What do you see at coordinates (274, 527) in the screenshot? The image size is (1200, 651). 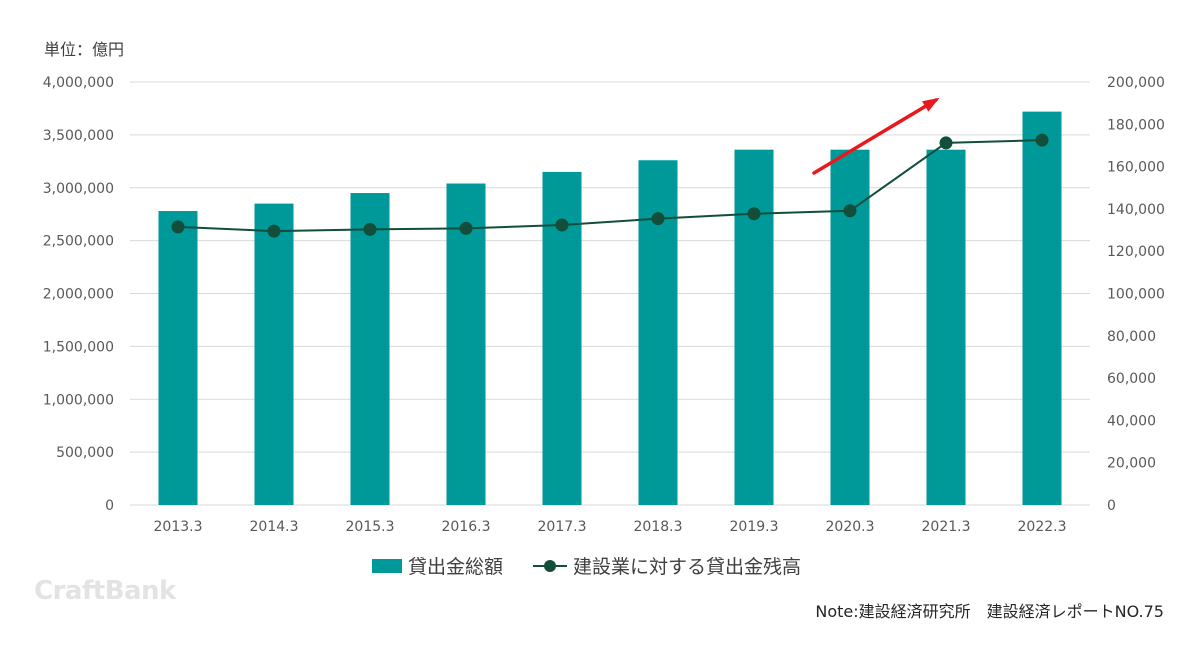 I see `x-axis-tick-label: 2014.3` at bounding box center [274, 527].